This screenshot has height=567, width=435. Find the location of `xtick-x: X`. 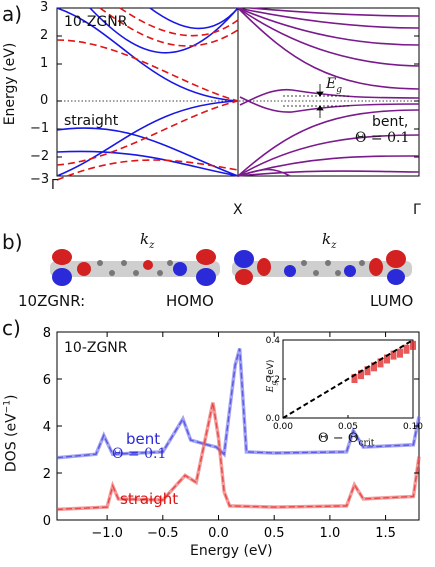

xtick-x: X is located at coordinates (238, 210).